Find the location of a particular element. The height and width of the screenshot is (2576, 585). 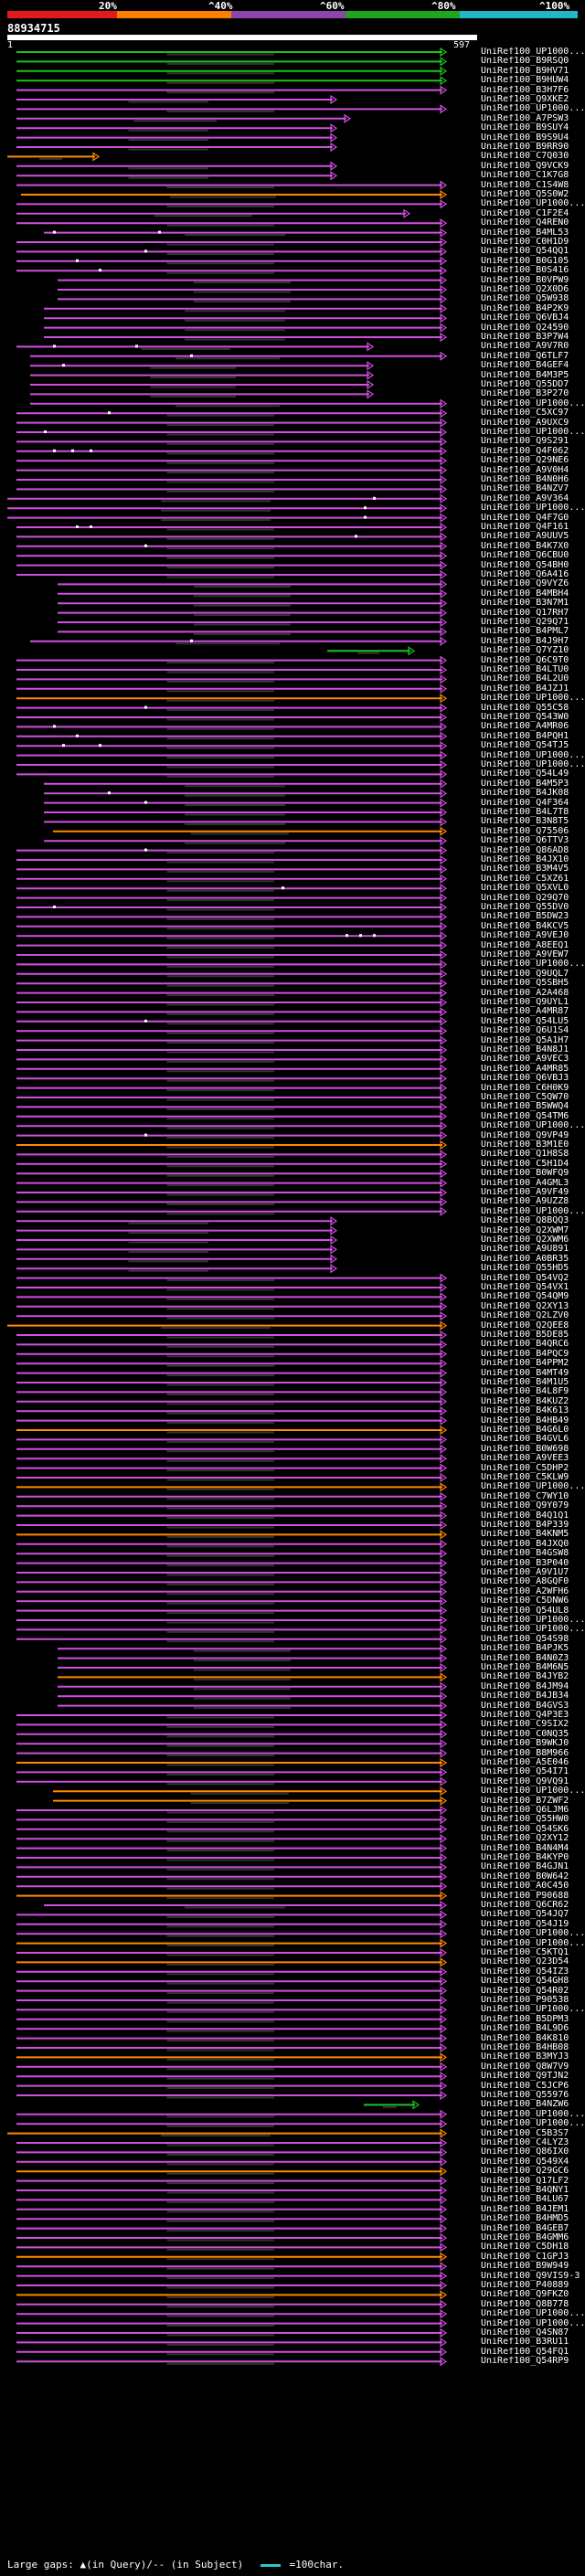

hit-label: UniRef100_B4HB49 is located at coordinates (525, 1420).